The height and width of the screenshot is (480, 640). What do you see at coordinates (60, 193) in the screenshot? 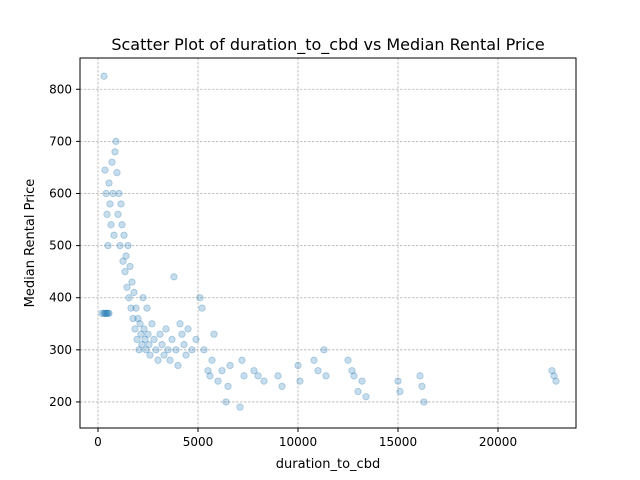
I see `y-tick-label: 600` at bounding box center [60, 193].